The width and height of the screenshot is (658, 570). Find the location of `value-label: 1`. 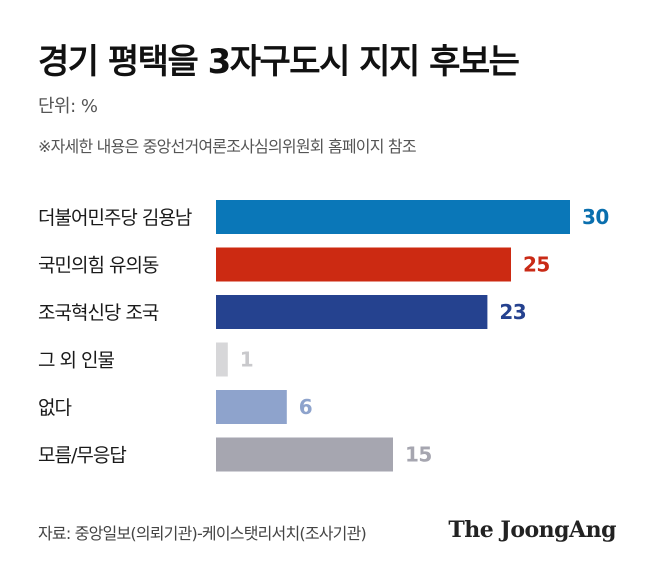

value-label: 1 is located at coordinates (246, 360).